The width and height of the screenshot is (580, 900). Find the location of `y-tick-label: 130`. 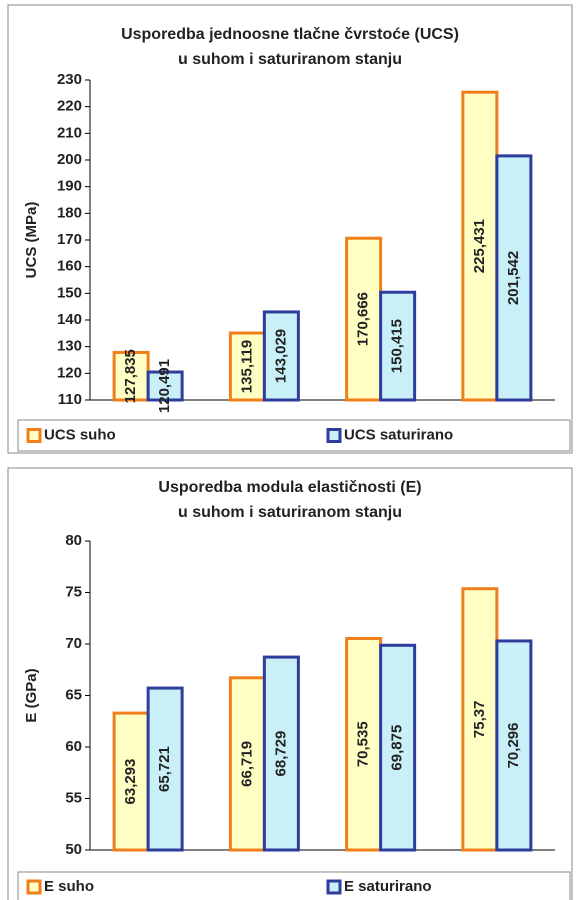

y-tick-label: 130 is located at coordinates (69, 346).